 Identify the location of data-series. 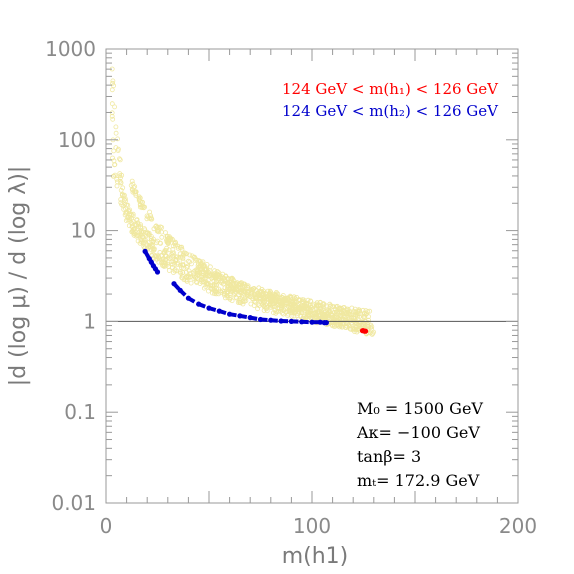
(255, 291).